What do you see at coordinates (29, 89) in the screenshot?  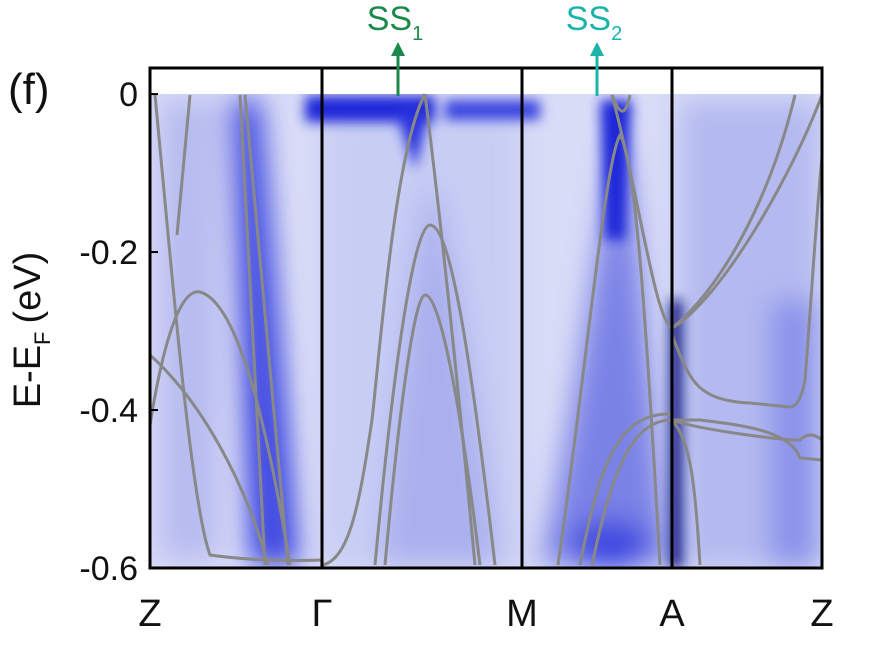 I see `panel-label: (f)` at bounding box center [29, 89].